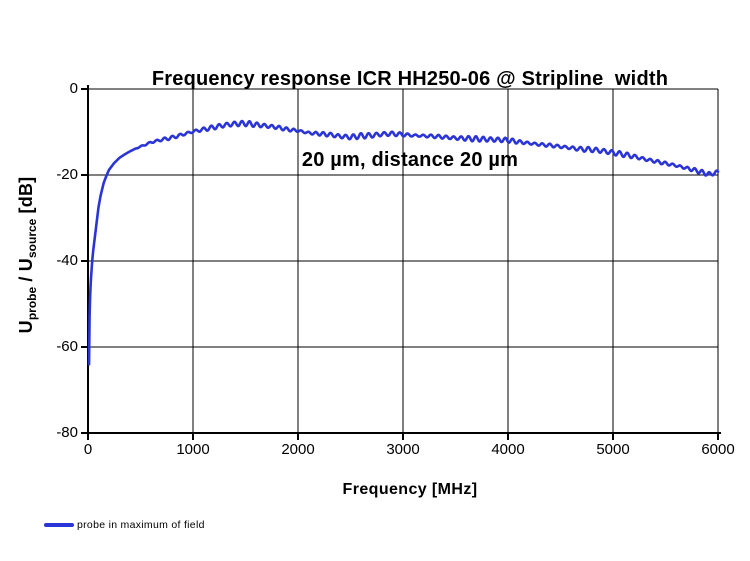 The height and width of the screenshot is (561, 750). What do you see at coordinates (59, 525) in the screenshot?
I see `legend-line-swatch` at bounding box center [59, 525].